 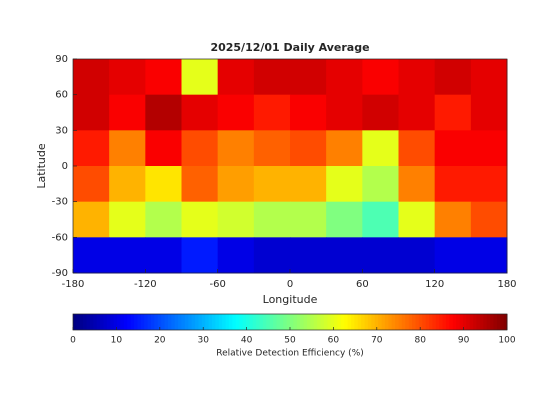 What do you see at coordinates (160, 341) in the screenshot?
I see `colorbar-tick-label: 20` at bounding box center [160, 341].